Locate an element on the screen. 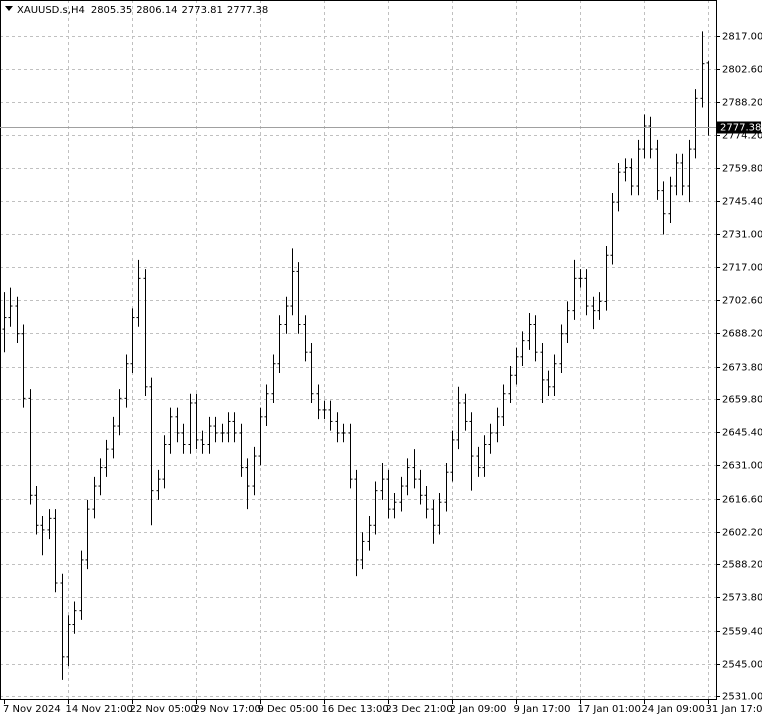 The image size is (762, 720). y-tick-label: 2645.40 is located at coordinates (742, 433).